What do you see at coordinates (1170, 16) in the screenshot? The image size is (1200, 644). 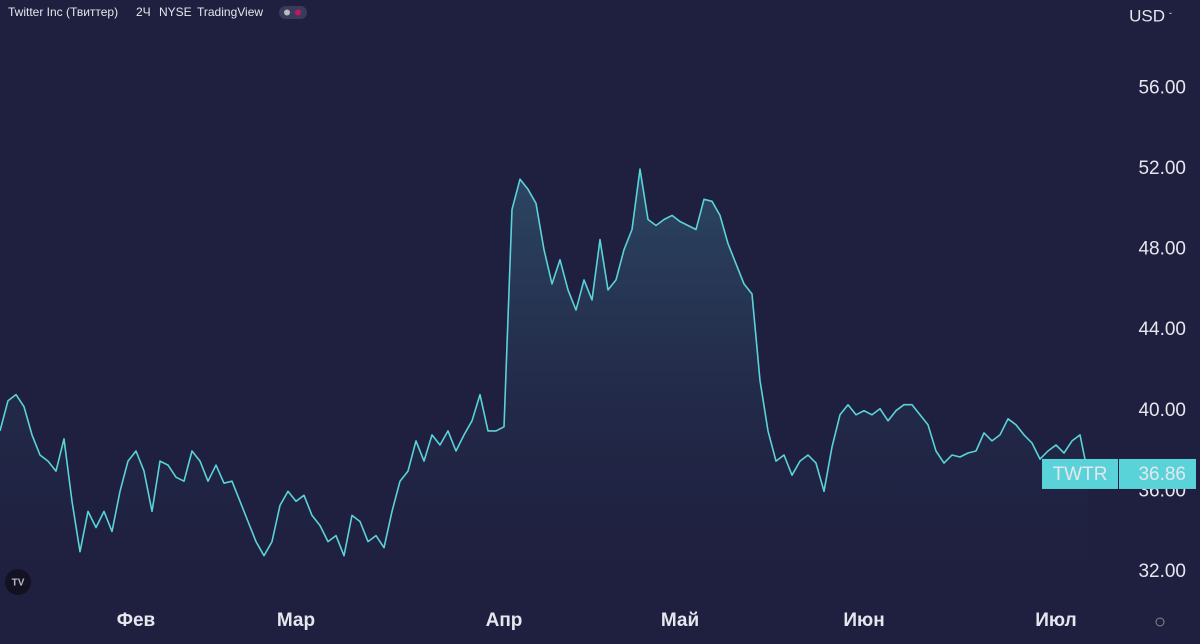 I see `currency-caret: ˇ` at bounding box center [1170, 16].